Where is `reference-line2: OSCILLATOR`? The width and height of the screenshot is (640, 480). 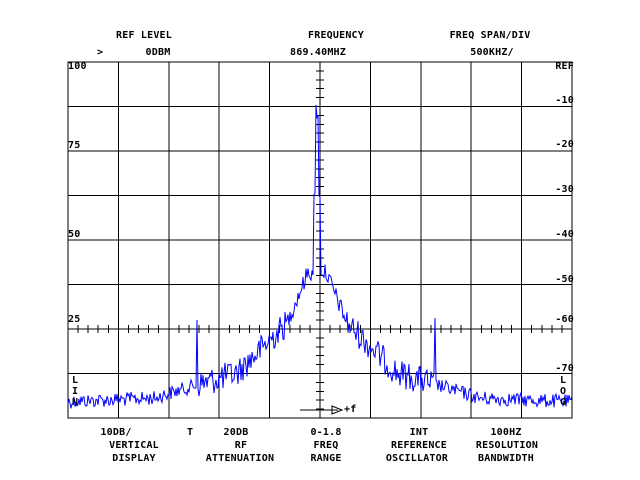
reference-line2: OSCILLATOR is located at coordinates (417, 458).